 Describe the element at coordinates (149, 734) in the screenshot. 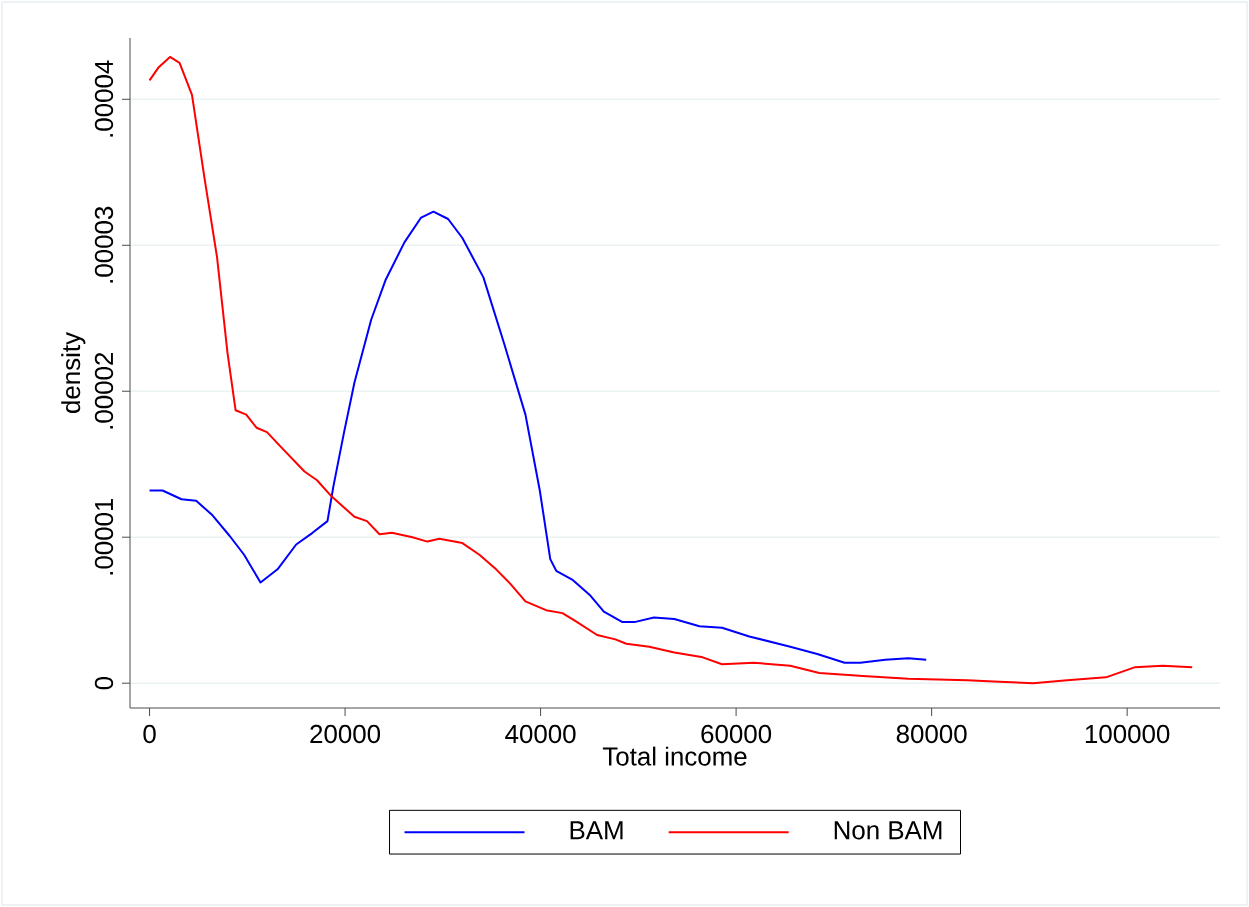

I see `x-tick-label: 0` at that location.